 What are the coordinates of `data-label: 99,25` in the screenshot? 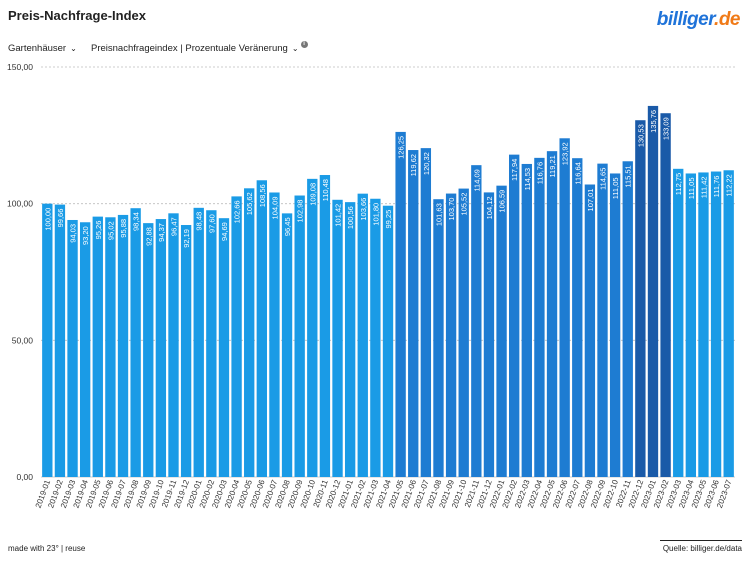 It's located at (388, 219).